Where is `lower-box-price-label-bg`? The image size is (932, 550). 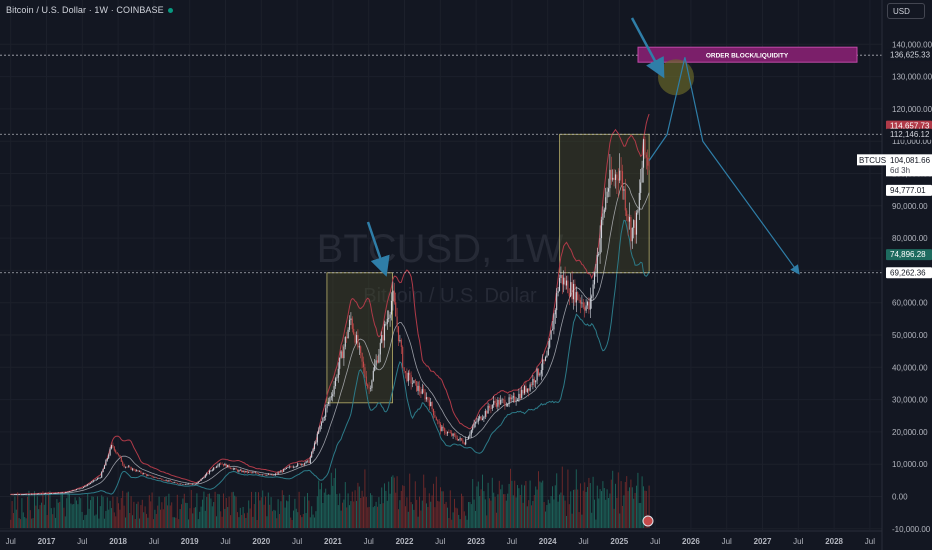 lower-box-price-label-bg is located at coordinates (909, 273).